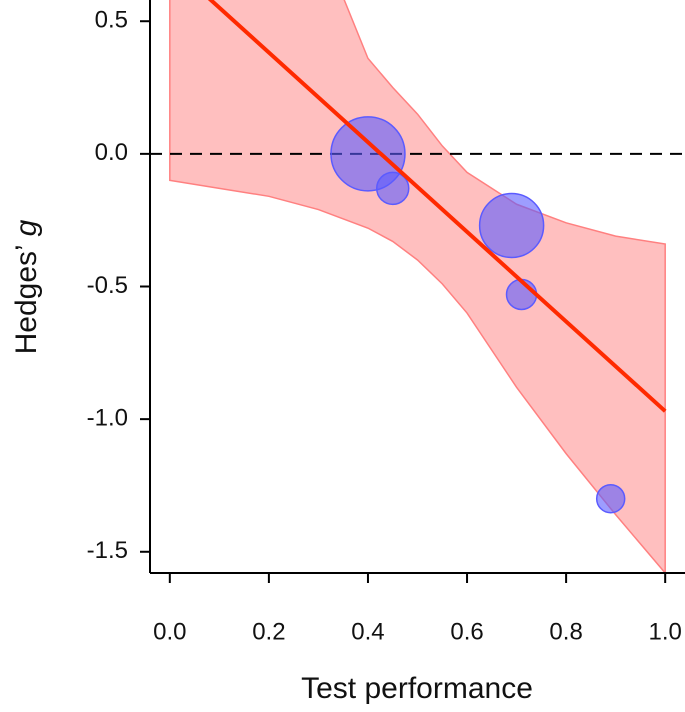 The width and height of the screenshot is (685, 712). I want to click on x-tick-label: 0.8, so click(565, 631).